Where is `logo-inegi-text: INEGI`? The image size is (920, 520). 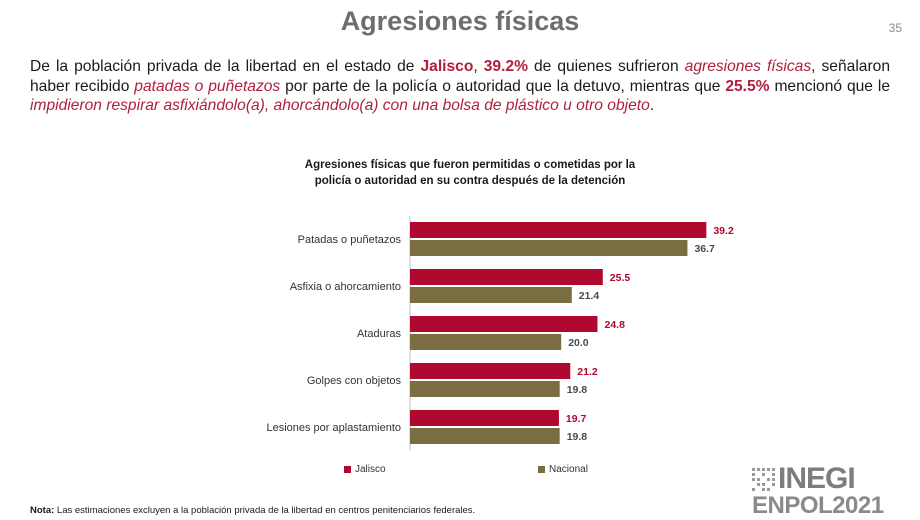
logo-inegi-text: INEGI is located at coordinates (817, 478).